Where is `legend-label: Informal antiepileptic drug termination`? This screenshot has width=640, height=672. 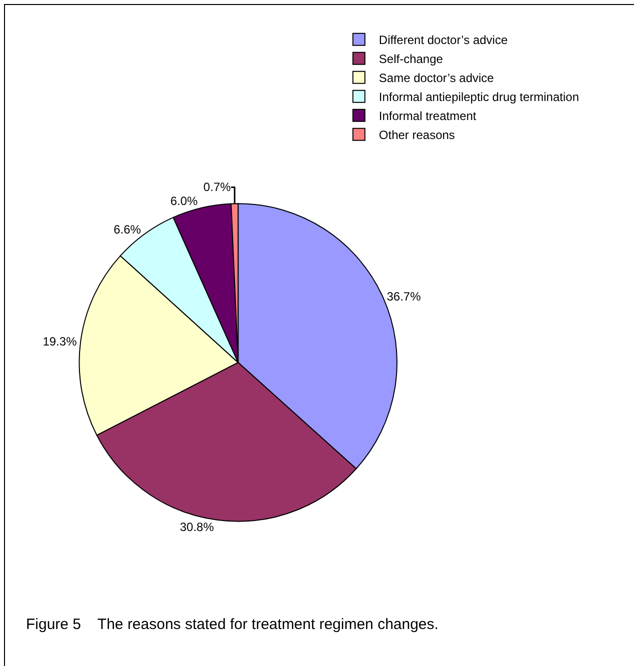
legend-label: Informal antiepileptic drug termination is located at coordinates (479, 97).